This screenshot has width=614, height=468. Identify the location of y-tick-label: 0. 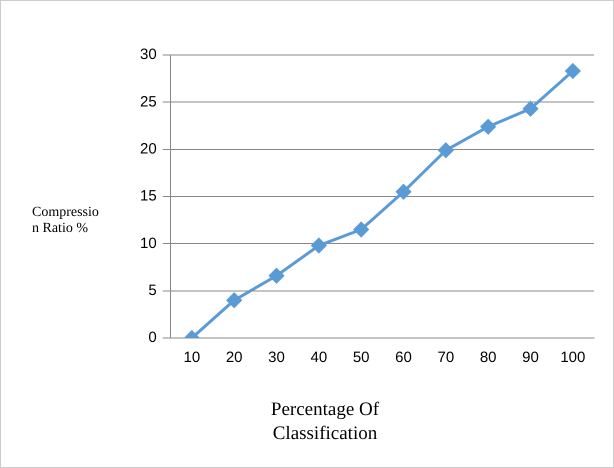
(152, 337).